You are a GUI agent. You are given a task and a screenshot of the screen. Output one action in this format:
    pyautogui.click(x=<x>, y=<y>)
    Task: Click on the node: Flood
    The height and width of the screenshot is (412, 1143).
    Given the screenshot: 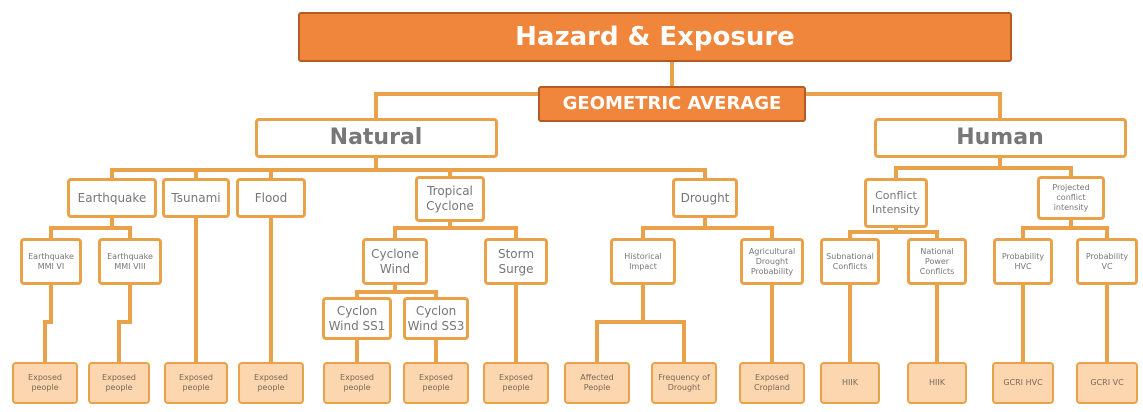 What is the action you would take?
    pyautogui.click(x=271, y=198)
    